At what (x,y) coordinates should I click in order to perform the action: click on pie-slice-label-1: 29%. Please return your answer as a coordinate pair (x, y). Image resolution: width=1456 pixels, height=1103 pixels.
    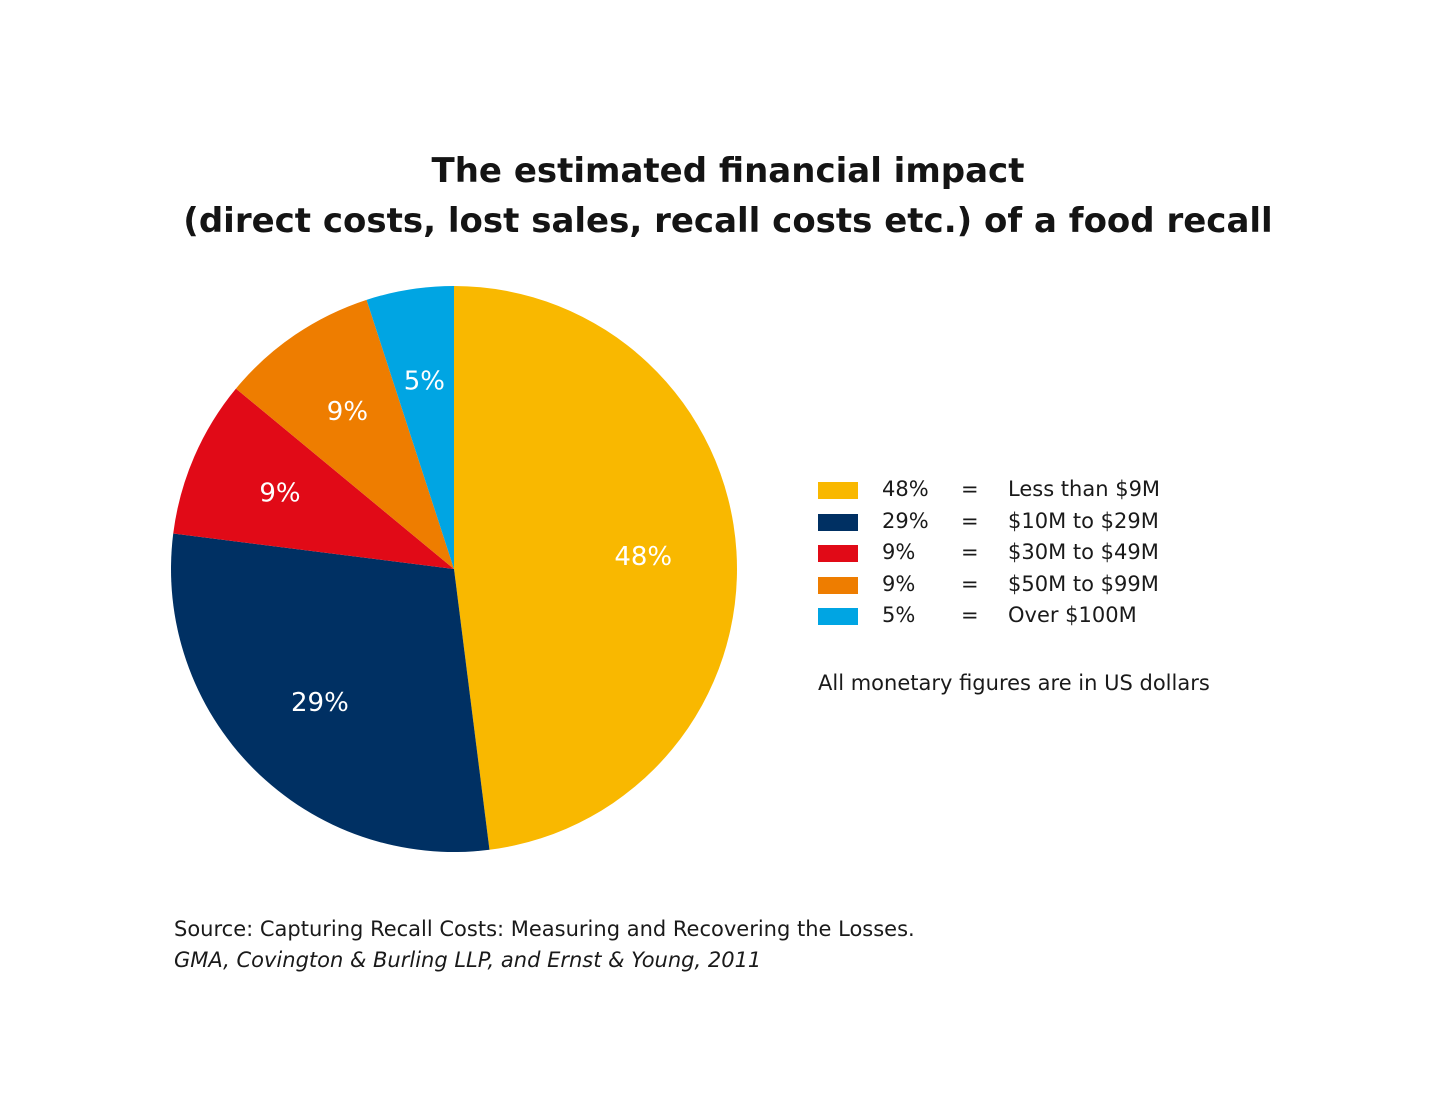
    Looking at the image, I should click on (320, 703).